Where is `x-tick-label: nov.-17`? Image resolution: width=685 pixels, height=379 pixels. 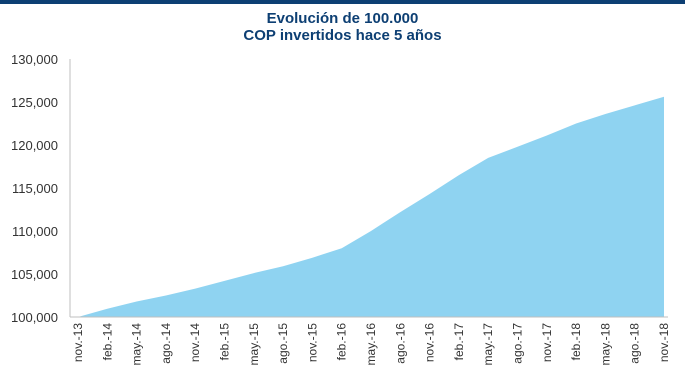 x-tick-label: nov.-17 is located at coordinates (547, 342).